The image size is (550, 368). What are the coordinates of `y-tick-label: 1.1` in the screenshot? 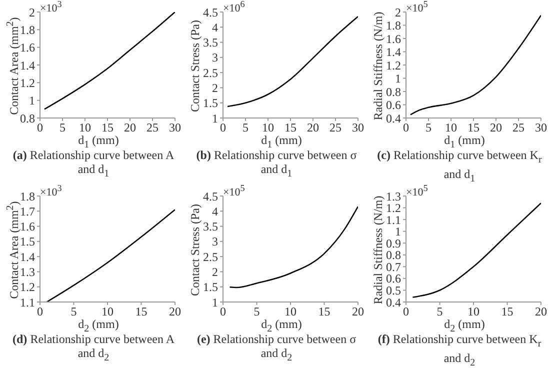 It's located at (393, 219).